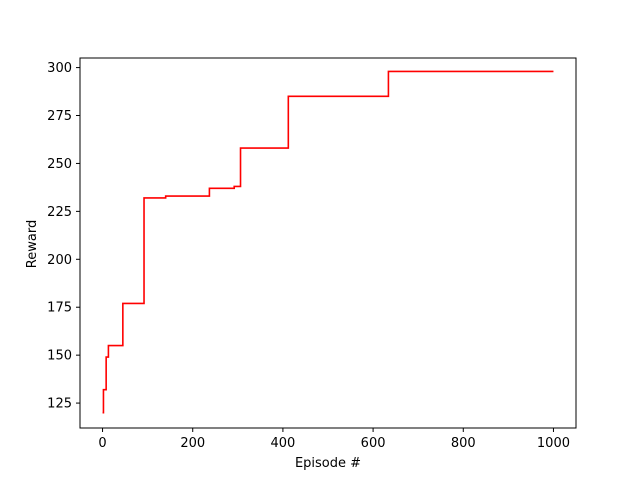  I want to click on x-tick-label: 800, so click(463, 443).